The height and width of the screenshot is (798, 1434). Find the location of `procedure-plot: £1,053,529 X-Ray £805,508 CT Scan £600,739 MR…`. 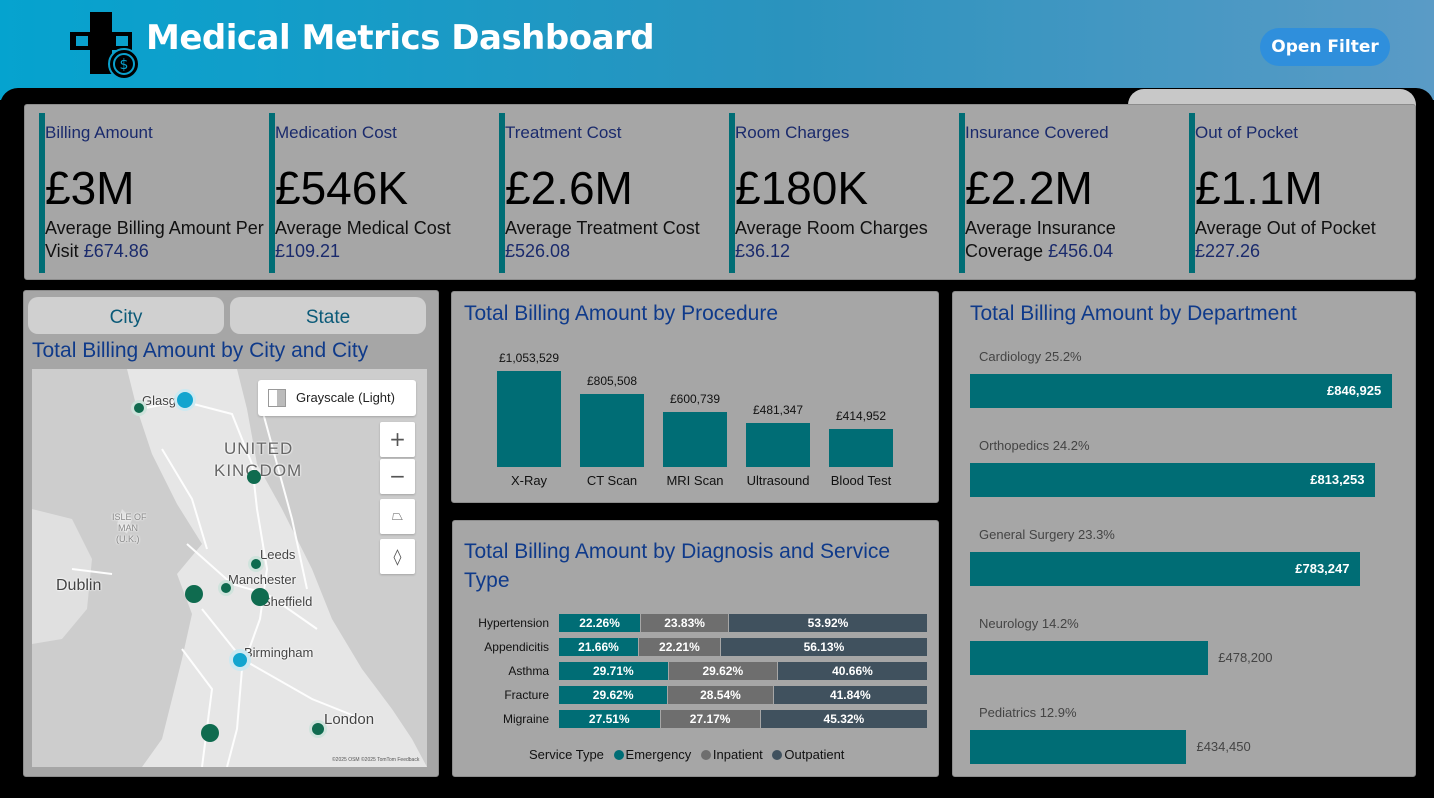

procedure-plot: £1,053,529 X-Ray £805,508 CT Scan £600,739 MR… is located at coordinates (696, 398).